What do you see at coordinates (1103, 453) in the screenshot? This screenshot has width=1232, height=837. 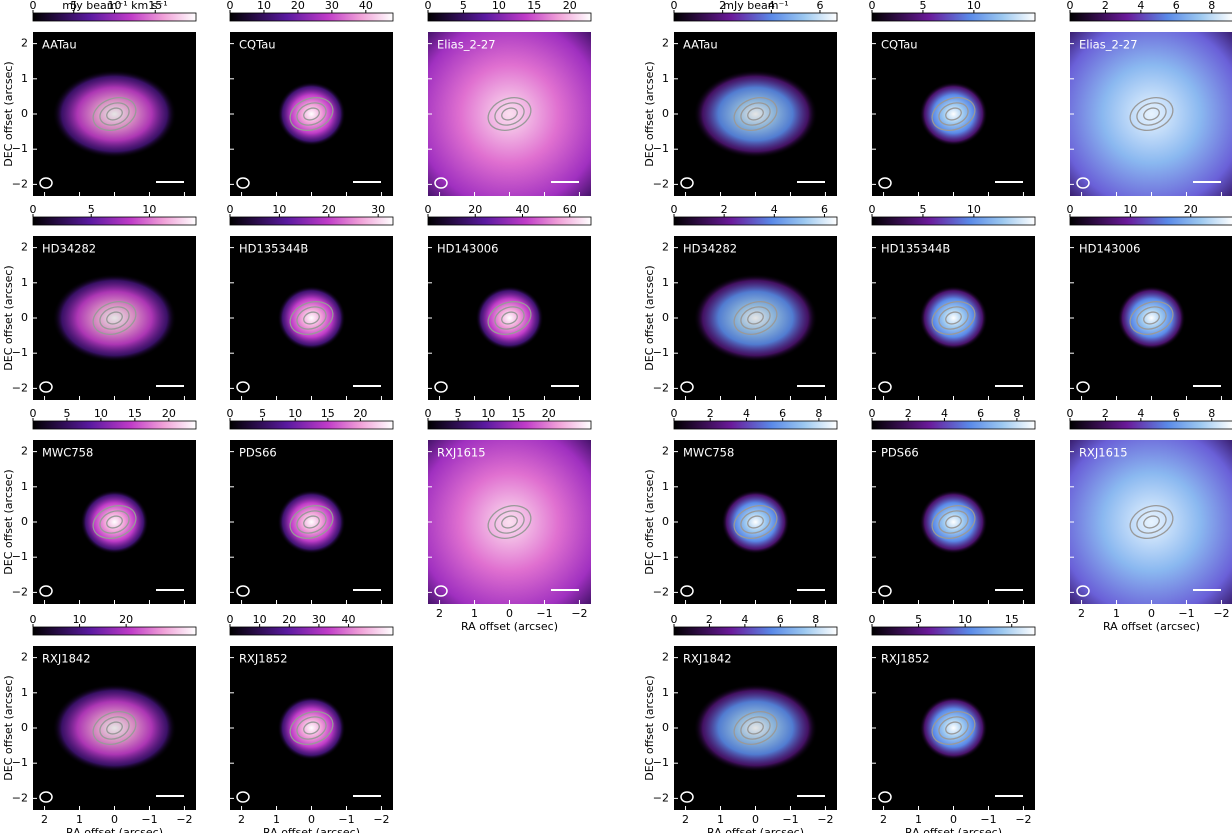 I see `panel-name: RXJ1615` at bounding box center [1103, 453].